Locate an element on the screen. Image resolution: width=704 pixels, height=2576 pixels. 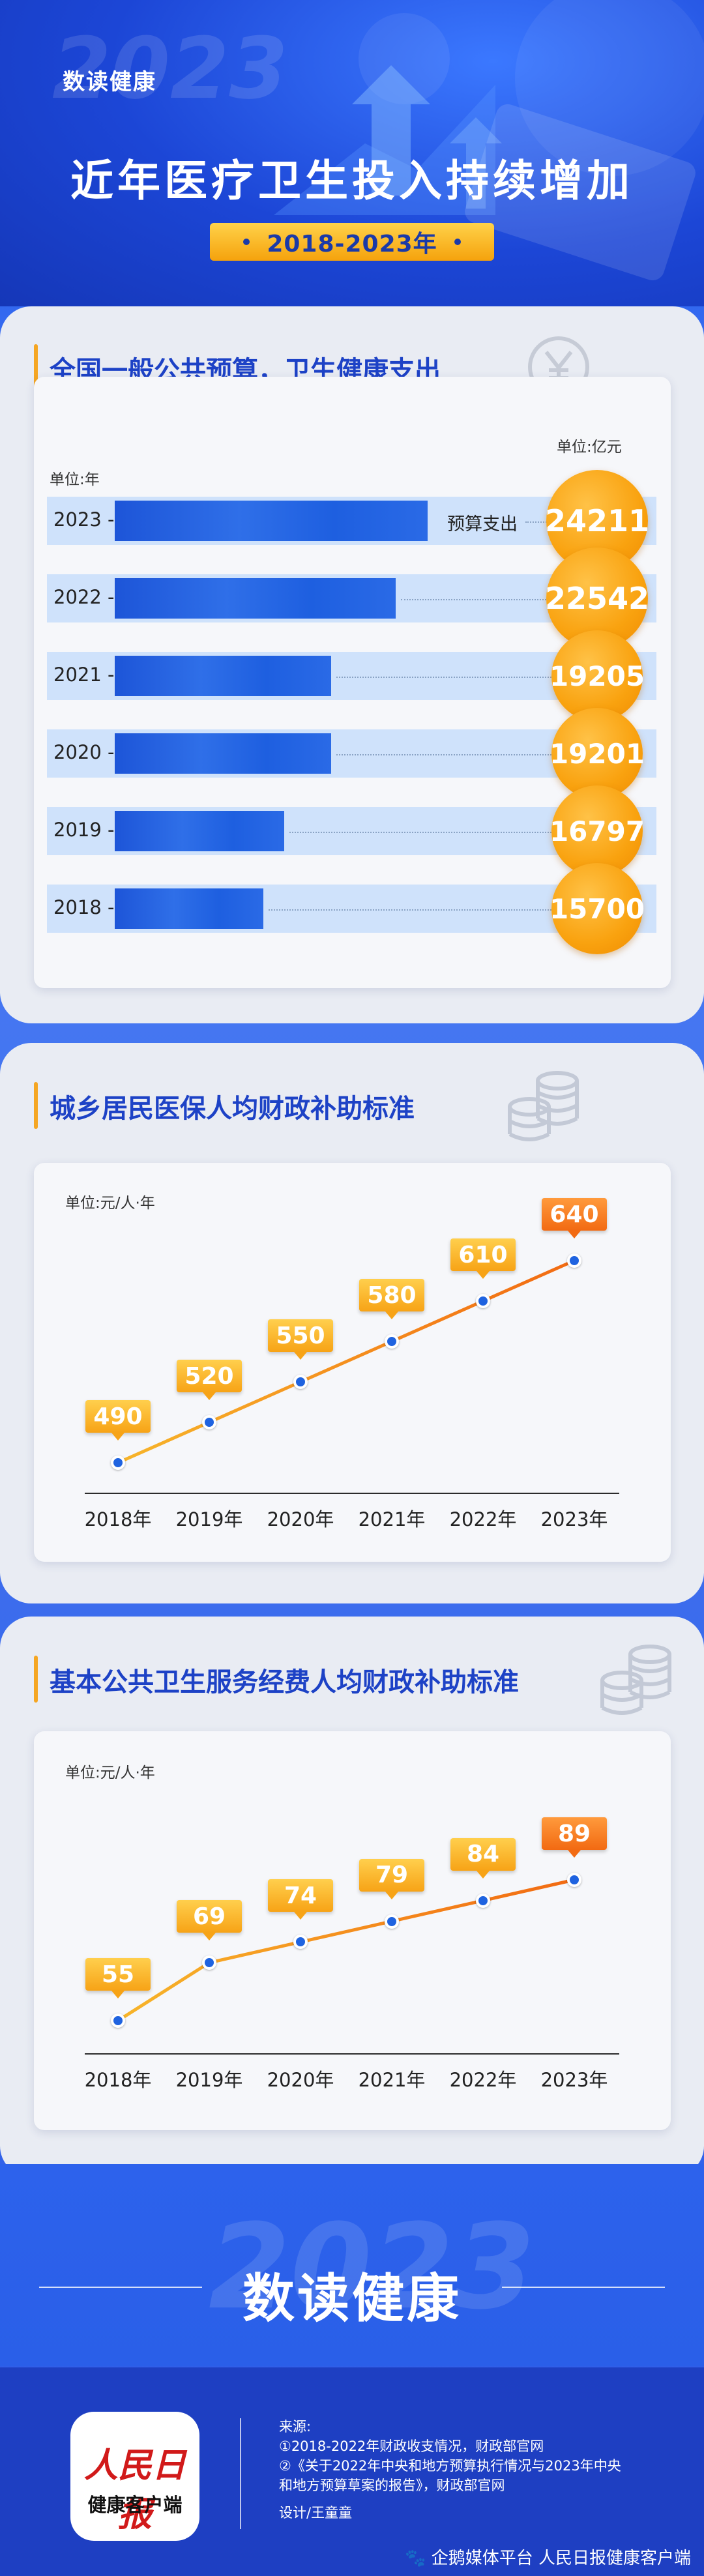
bar-category-label: 2020 - is located at coordinates (84, 752).